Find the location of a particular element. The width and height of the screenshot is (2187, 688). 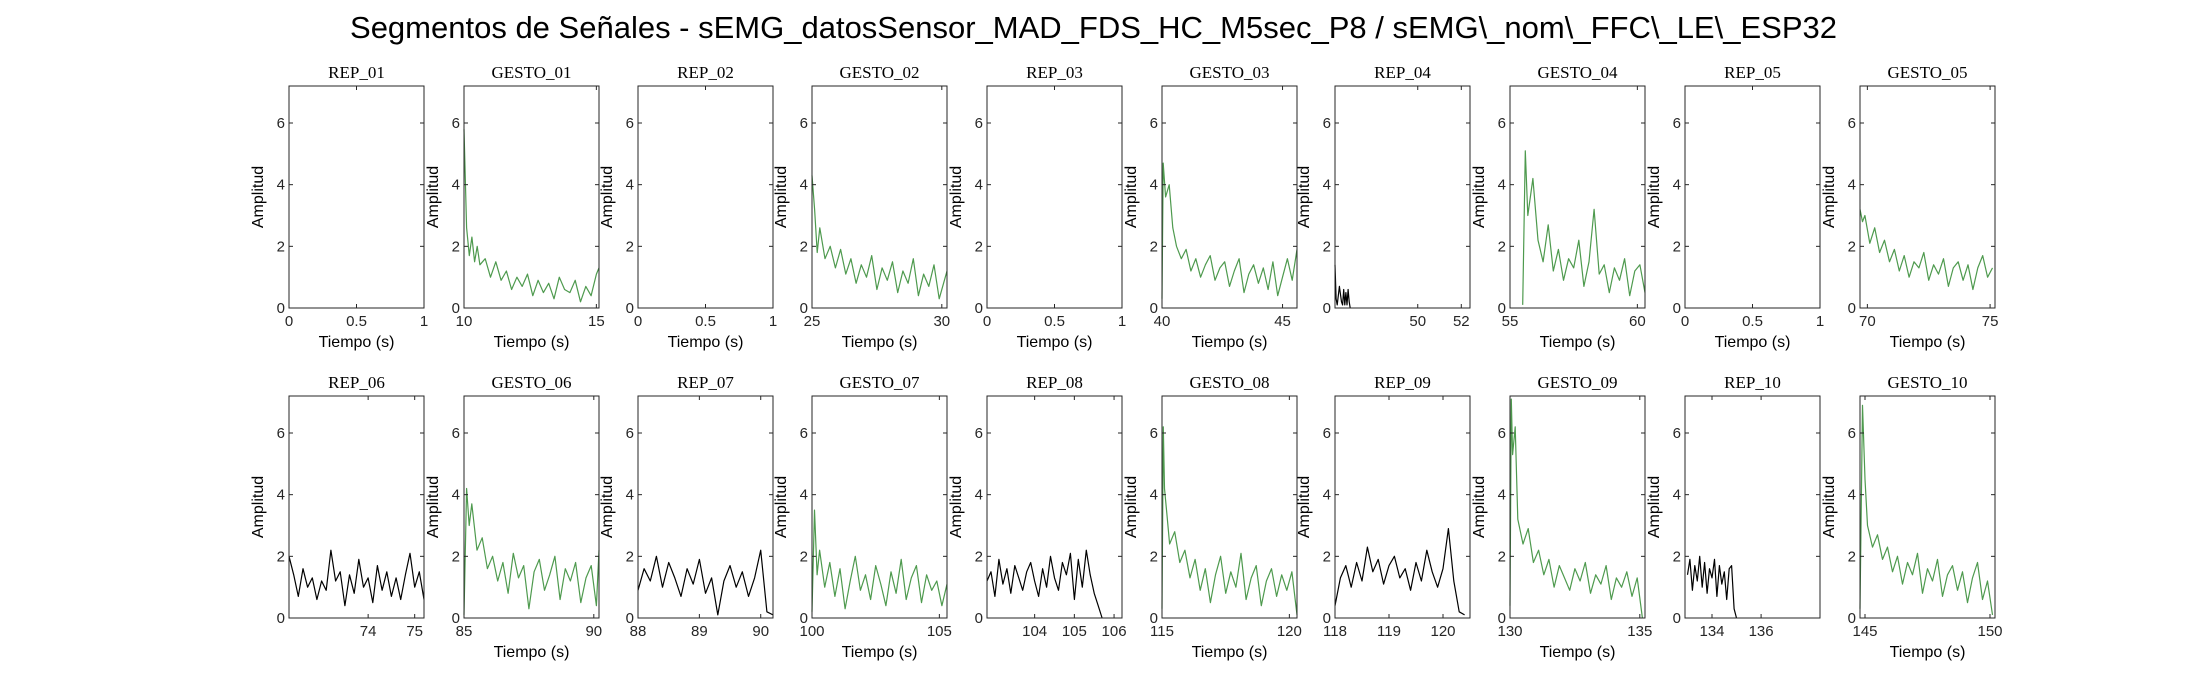

subplot-title: REP_05 is located at coordinates (1752, 72).